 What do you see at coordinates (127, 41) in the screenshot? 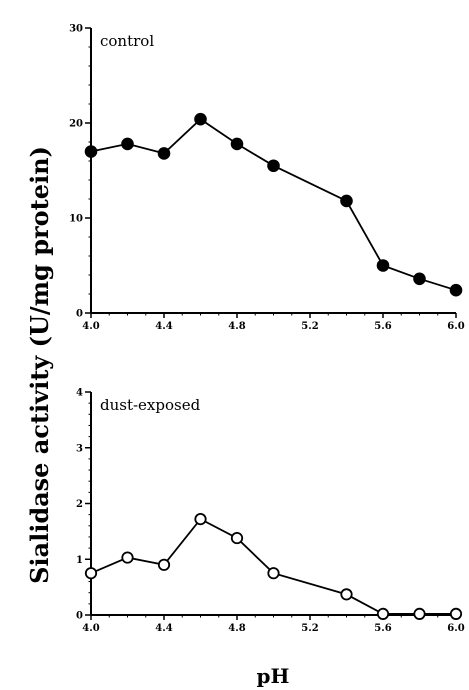
I see `control-panel-label: control` at bounding box center [127, 41].